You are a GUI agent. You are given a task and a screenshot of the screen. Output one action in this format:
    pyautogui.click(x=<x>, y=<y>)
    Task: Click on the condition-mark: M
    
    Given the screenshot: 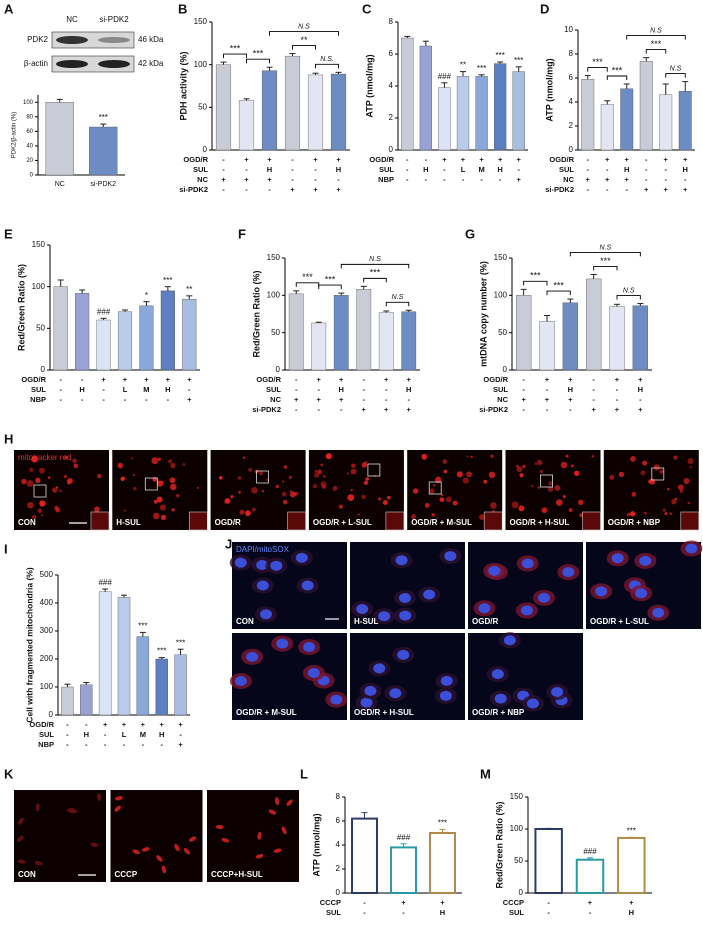 What is the action you would take?
    pyautogui.click(x=481, y=169)
    